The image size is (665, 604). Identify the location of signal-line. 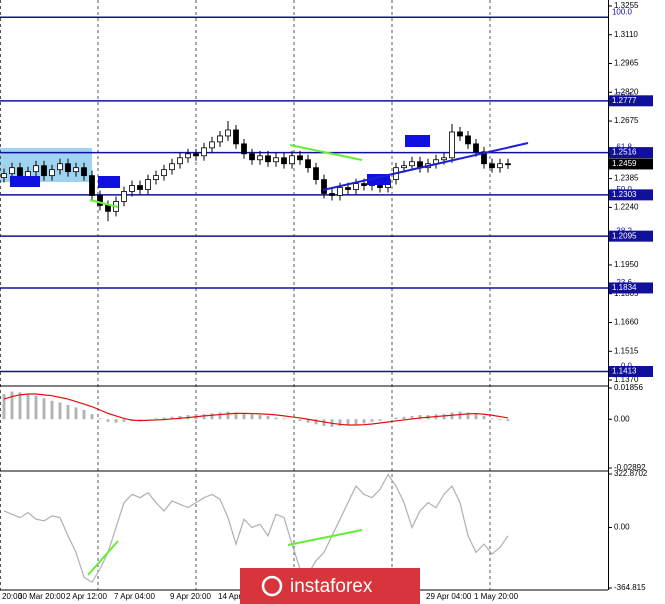
(256, 409).